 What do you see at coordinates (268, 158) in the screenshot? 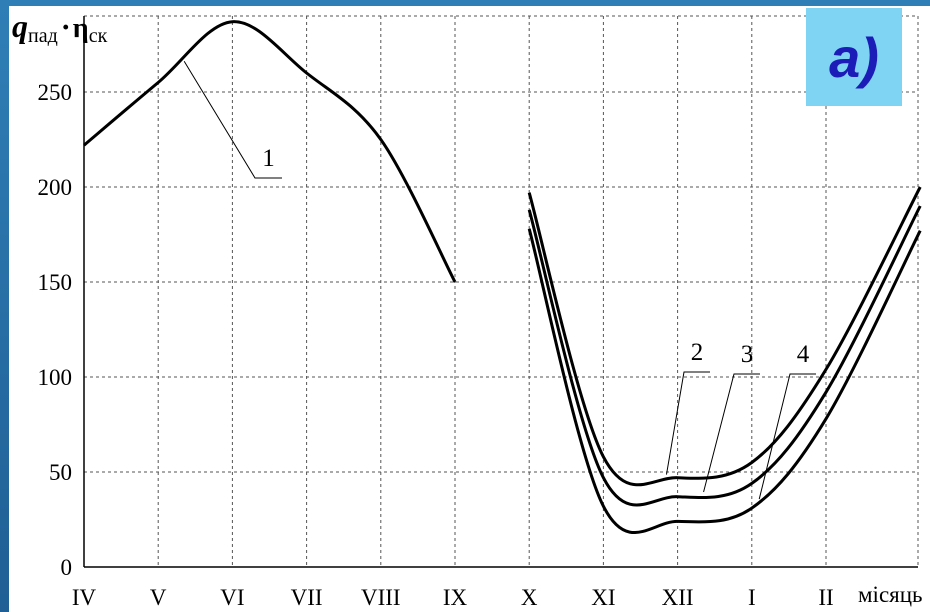
I see `series-label-1: 1` at bounding box center [268, 158].